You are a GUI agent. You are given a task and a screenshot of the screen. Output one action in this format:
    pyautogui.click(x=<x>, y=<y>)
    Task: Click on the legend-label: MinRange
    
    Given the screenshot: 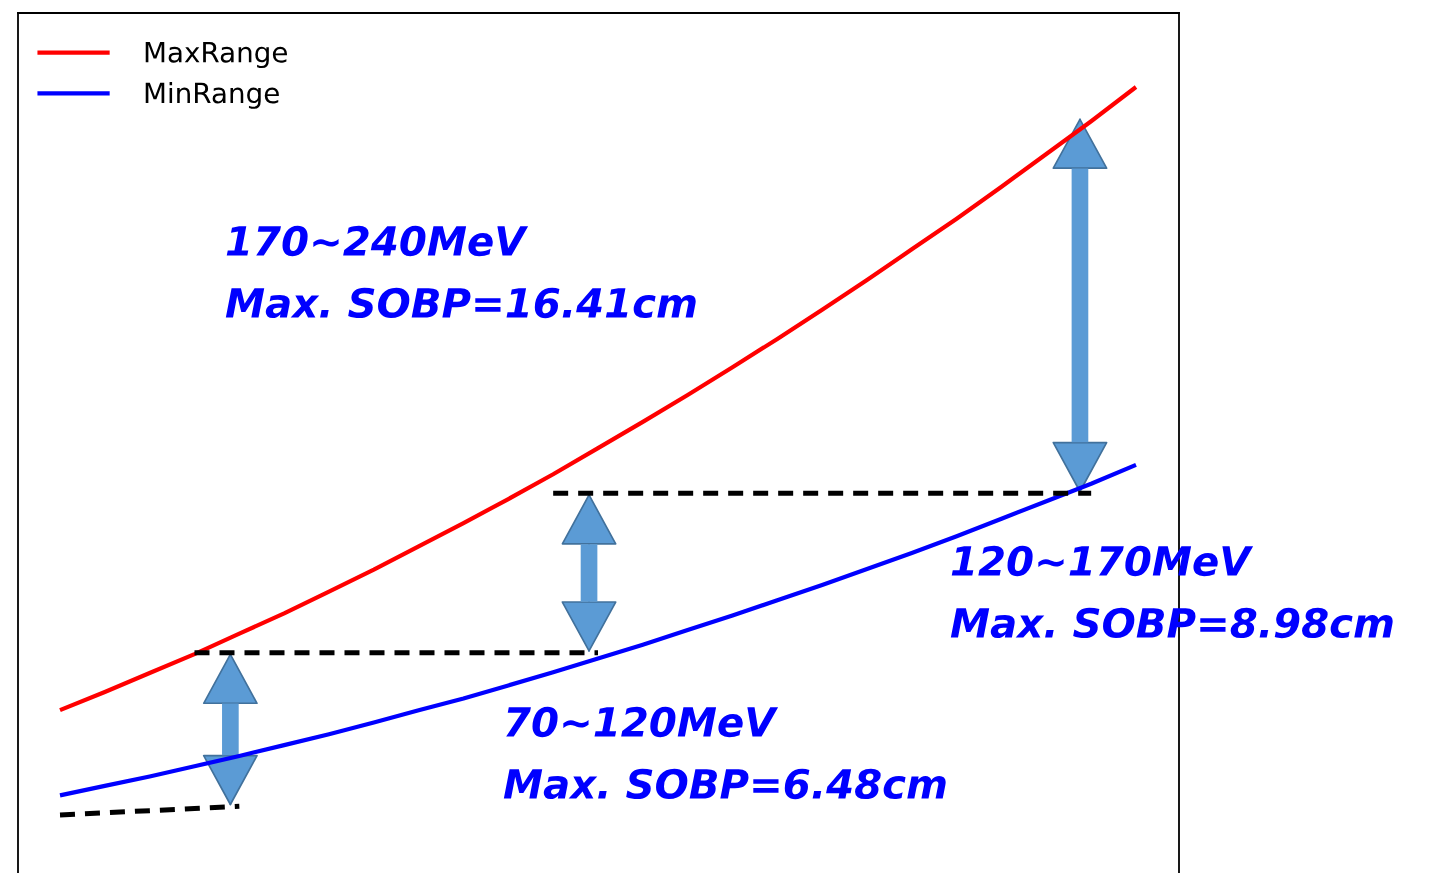 What is the action you would take?
    pyautogui.click(x=212, y=95)
    